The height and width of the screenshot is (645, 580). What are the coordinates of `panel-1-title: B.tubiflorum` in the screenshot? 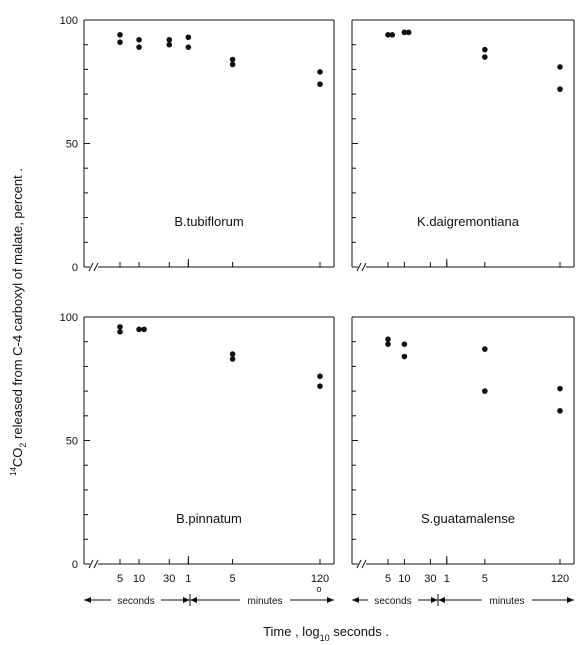 It's located at (208, 221).